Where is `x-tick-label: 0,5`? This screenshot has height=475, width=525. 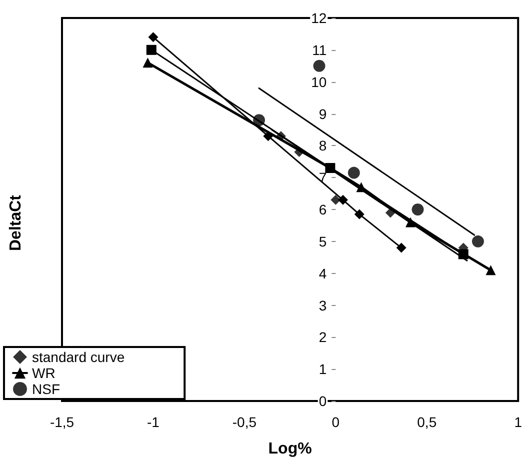
x-tick-label: 0,5 is located at coordinates (427, 422).